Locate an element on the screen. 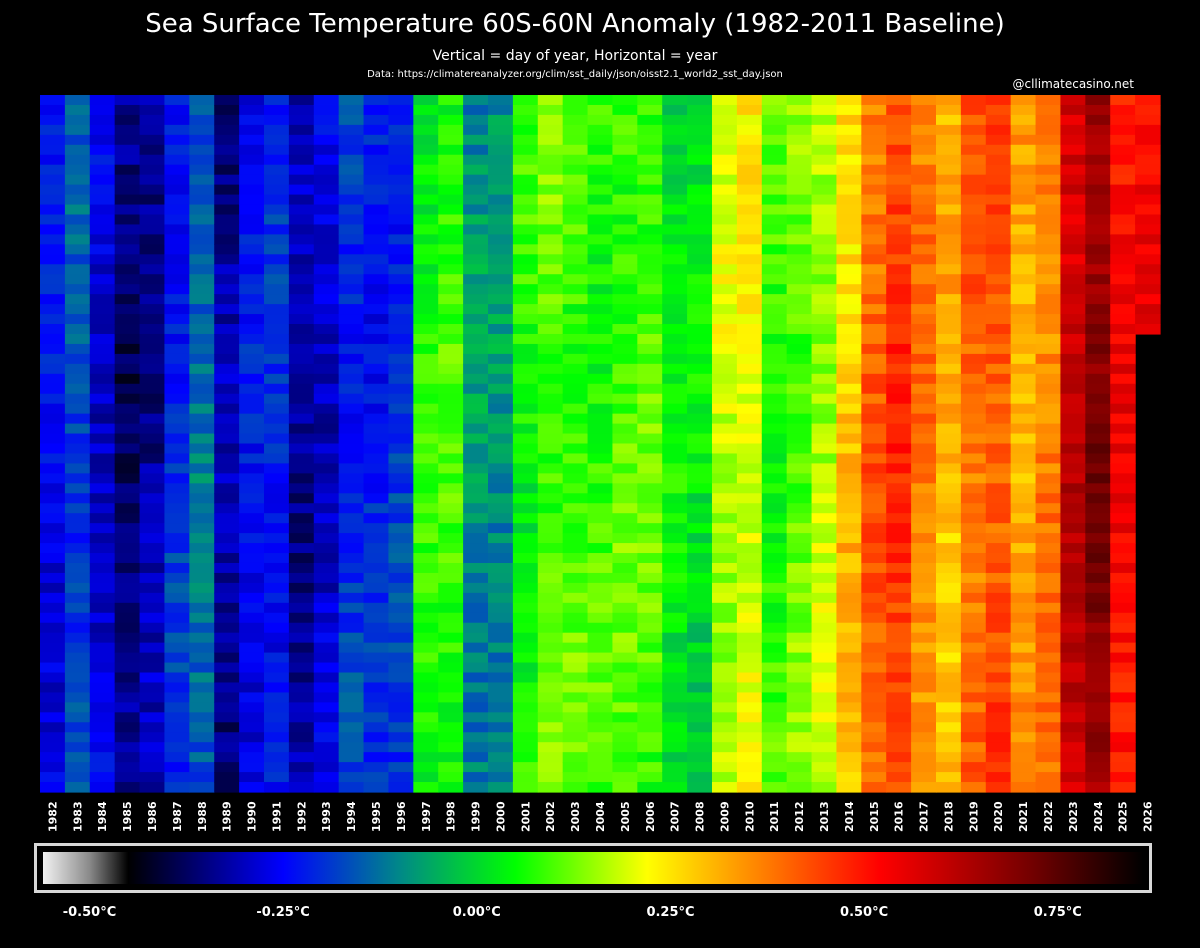  year-tick-label: 1999 is located at coordinates (476, 816).